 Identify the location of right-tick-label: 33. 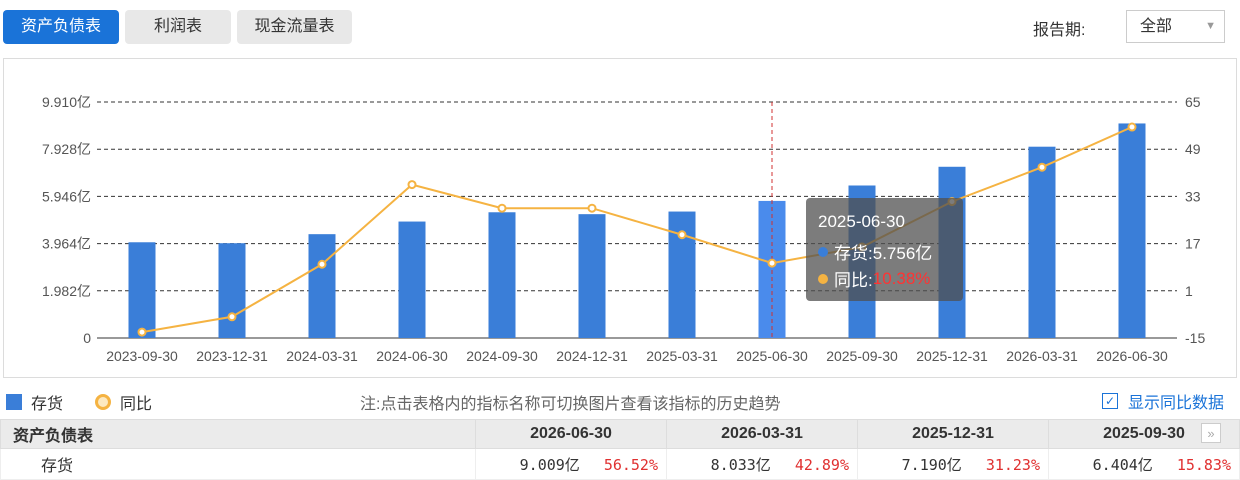
(1193, 196).